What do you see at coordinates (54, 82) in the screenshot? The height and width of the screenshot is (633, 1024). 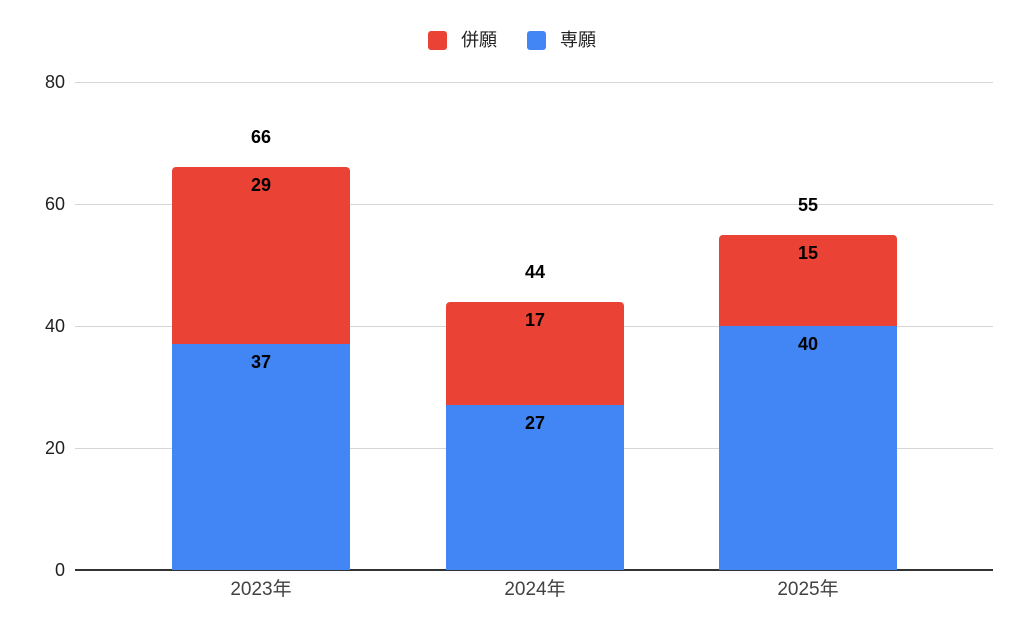 I see `y-axis-tick-label: 80` at bounding box center [54, 82].